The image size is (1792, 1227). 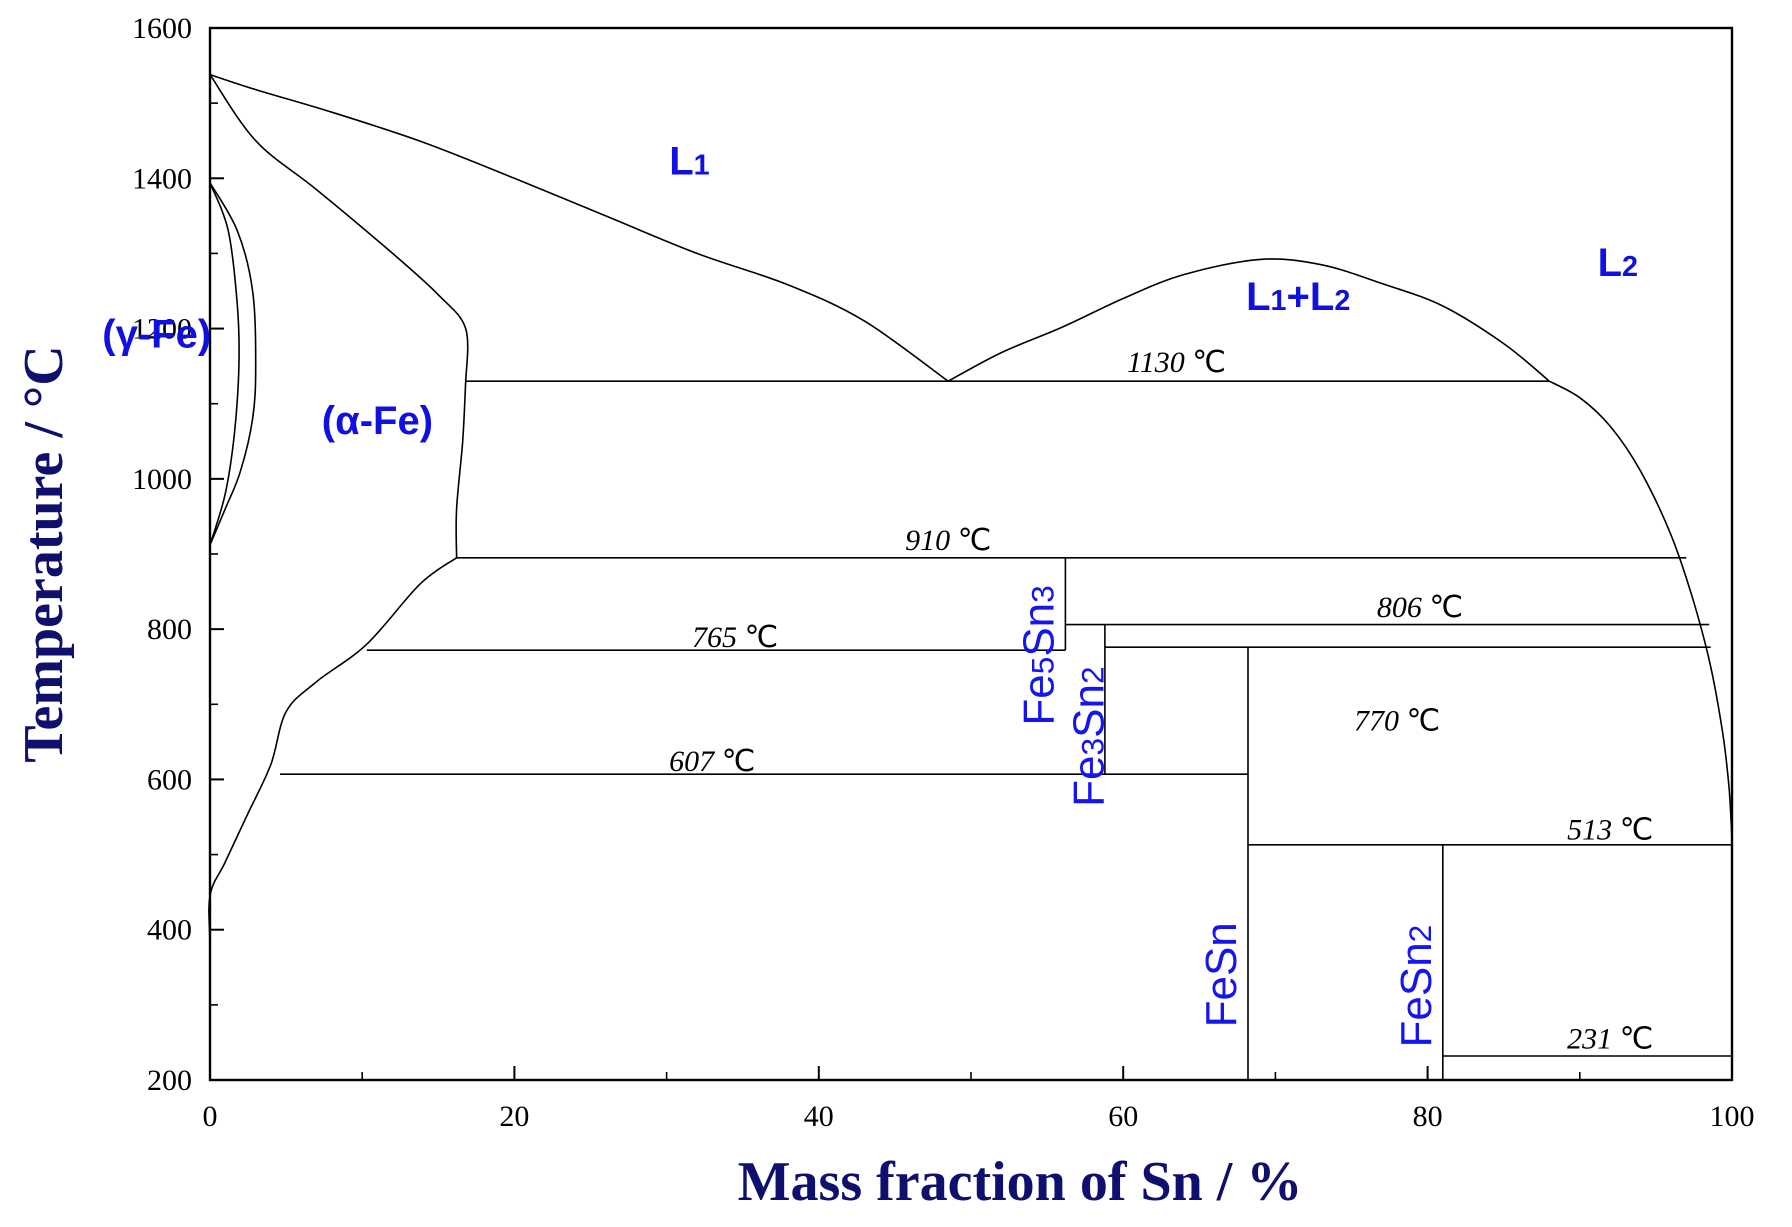 I want to click on y-tick-label: 600, so click(x=169, y=779).